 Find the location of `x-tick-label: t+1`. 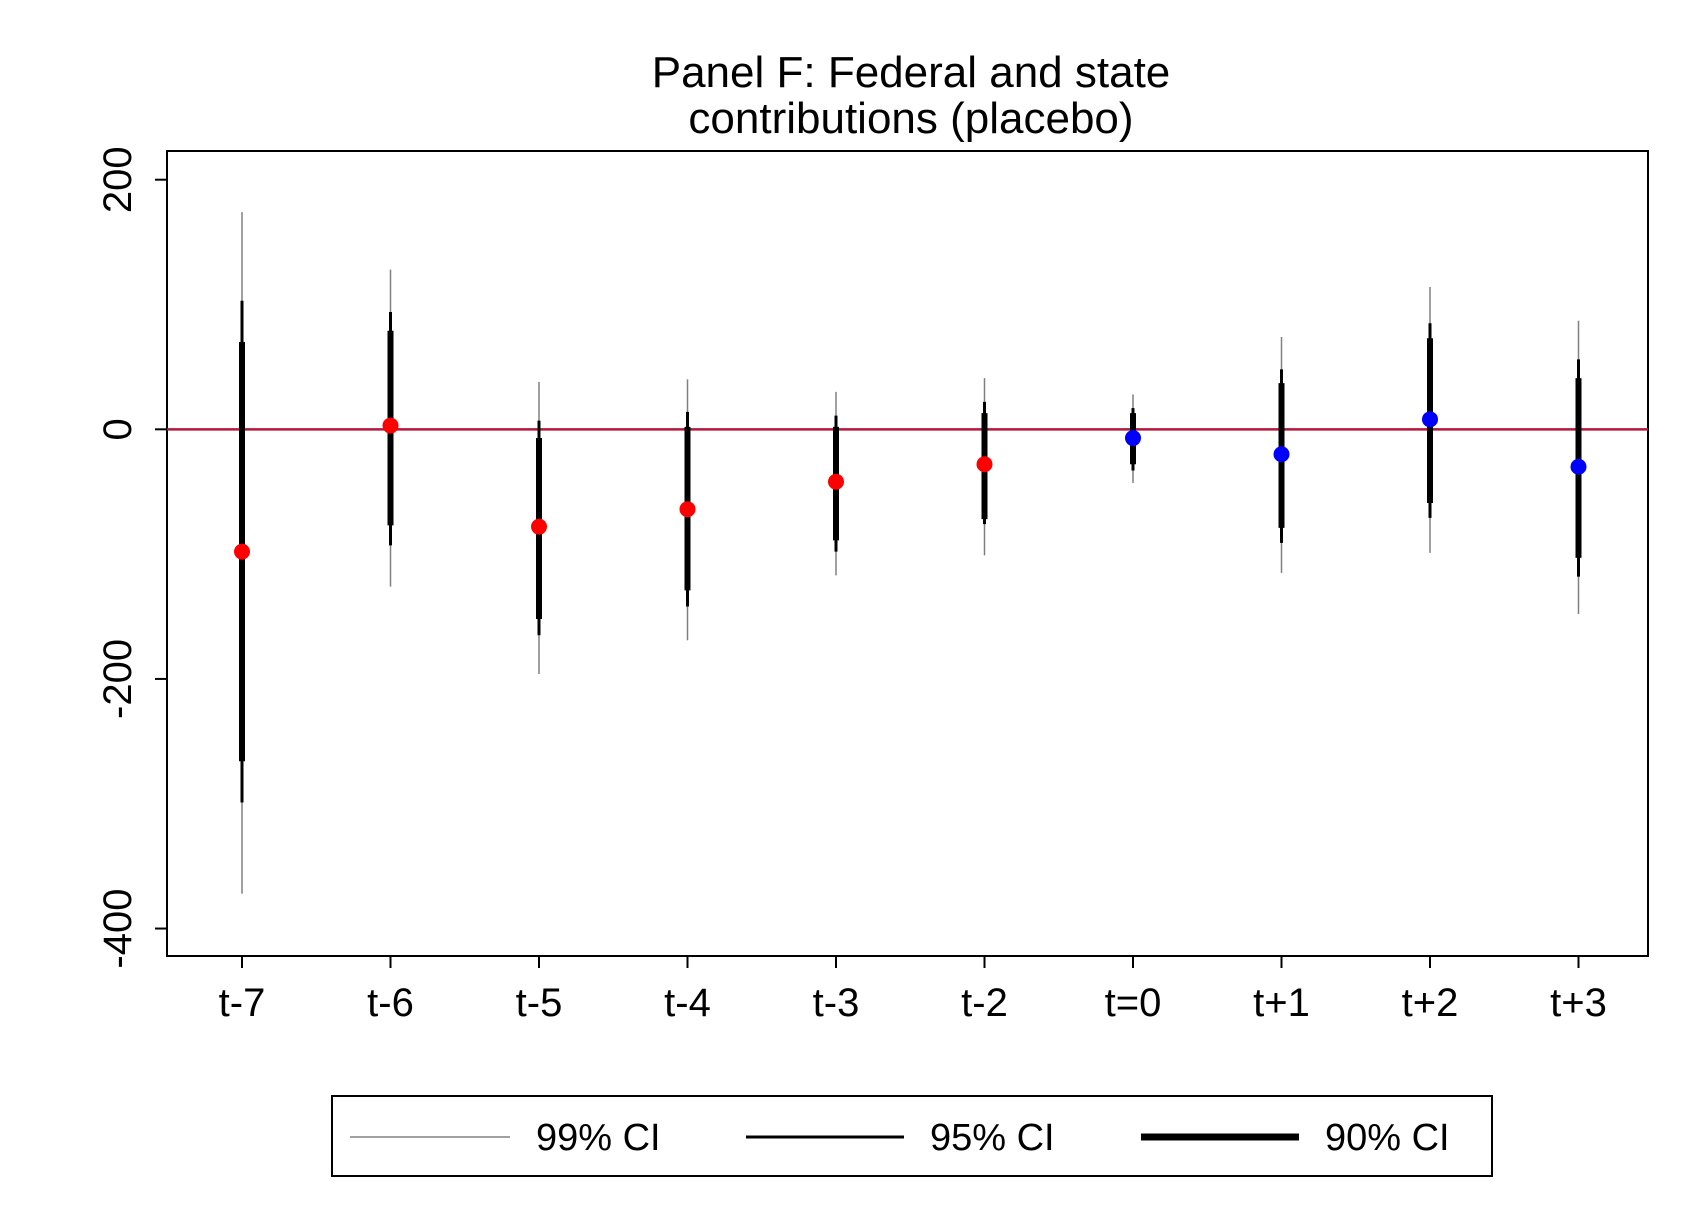

x-tick-label: t+1 is located at coordinates (1281, 1003).